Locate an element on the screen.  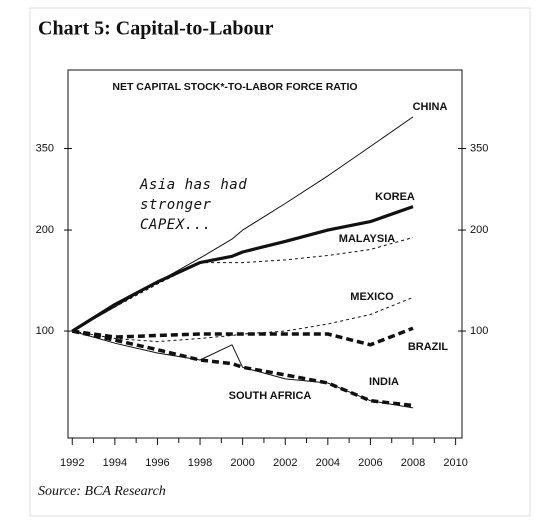
x-tick-label: 2008 is located at coordinates (413, 463).